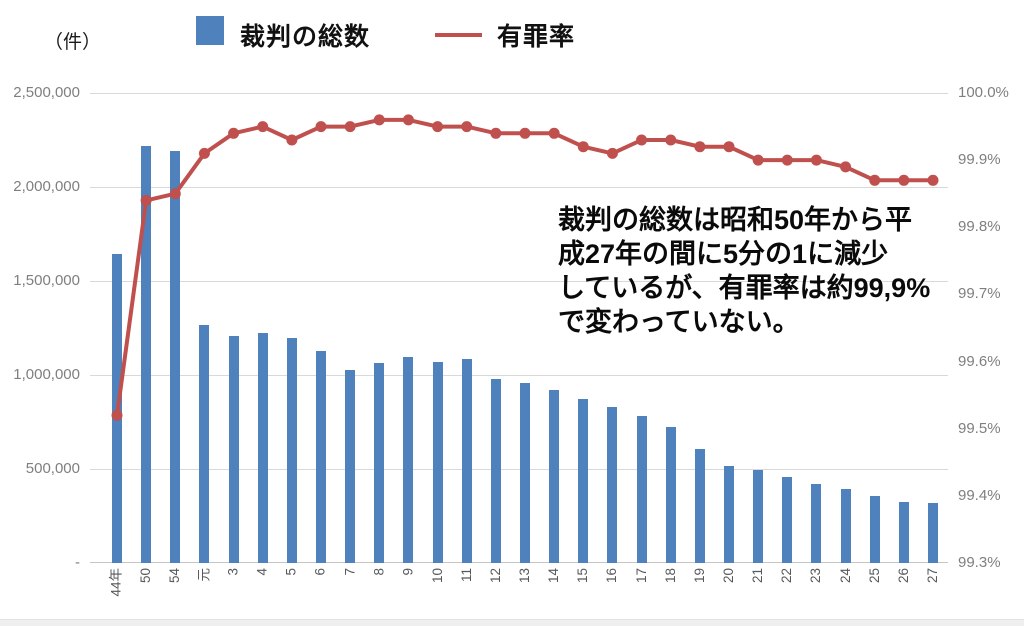 The height and width of the screenshot is (626, 1024). Describe the element at coordinates (262, 572) in the screenshot. I see `x-axis-label-4: 4` at that location.